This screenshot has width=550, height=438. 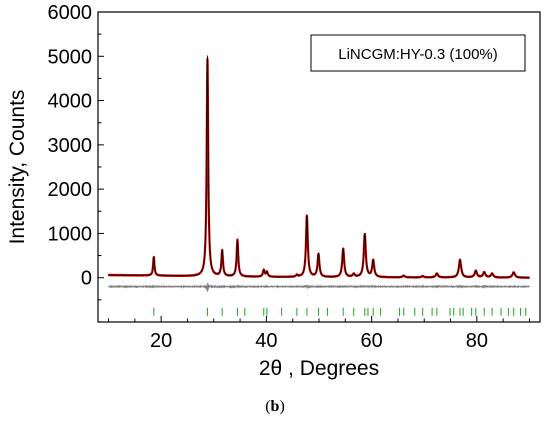 What do you see at coordinates (319, 287) in the screenshot?
I see `difference-curve` at bounding box center [319, 287].